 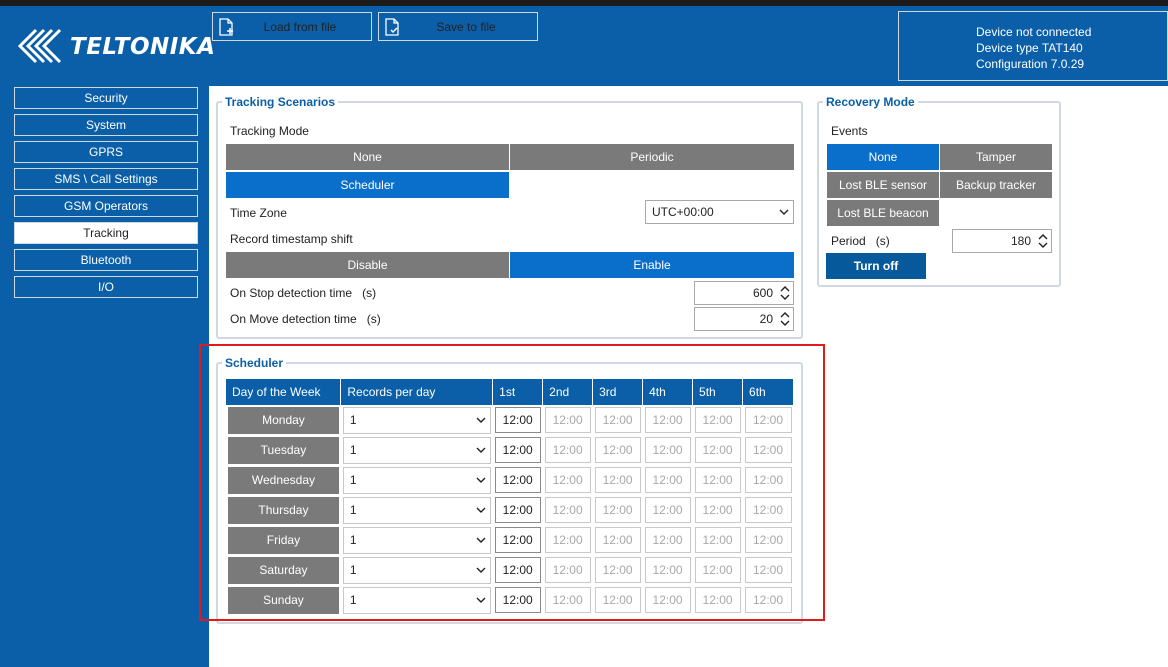 I want to click on period-text: Period, so click(x=848, y=241).